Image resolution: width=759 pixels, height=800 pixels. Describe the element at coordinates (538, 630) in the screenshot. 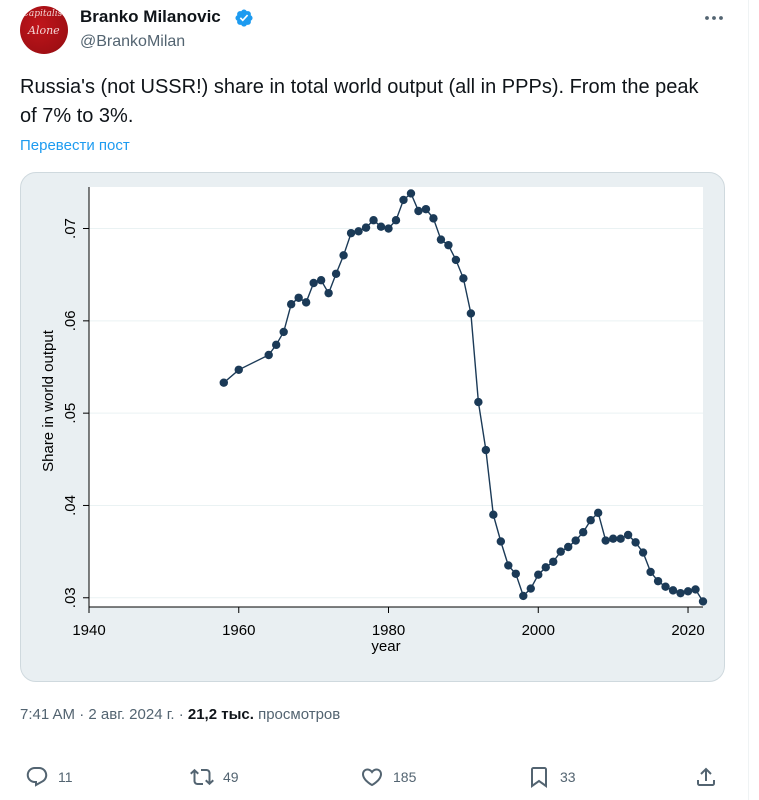

I see `x-tick-label: 2000` at that location.